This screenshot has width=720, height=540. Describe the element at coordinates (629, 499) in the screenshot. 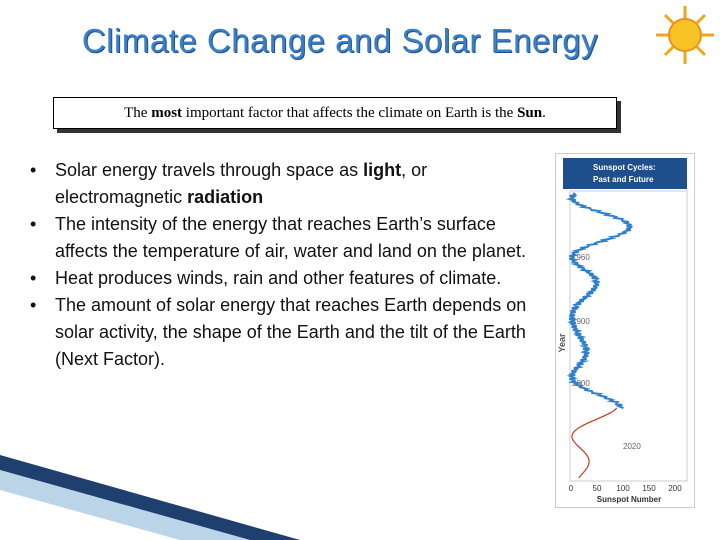

I see `x-label: Sunspot Number` at that location.